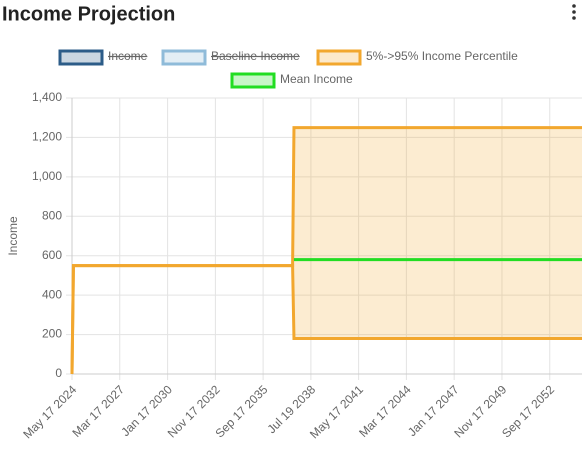 The height and width of the screenshot is (452, 585). I want to click on menu-button, so click(574, 12).